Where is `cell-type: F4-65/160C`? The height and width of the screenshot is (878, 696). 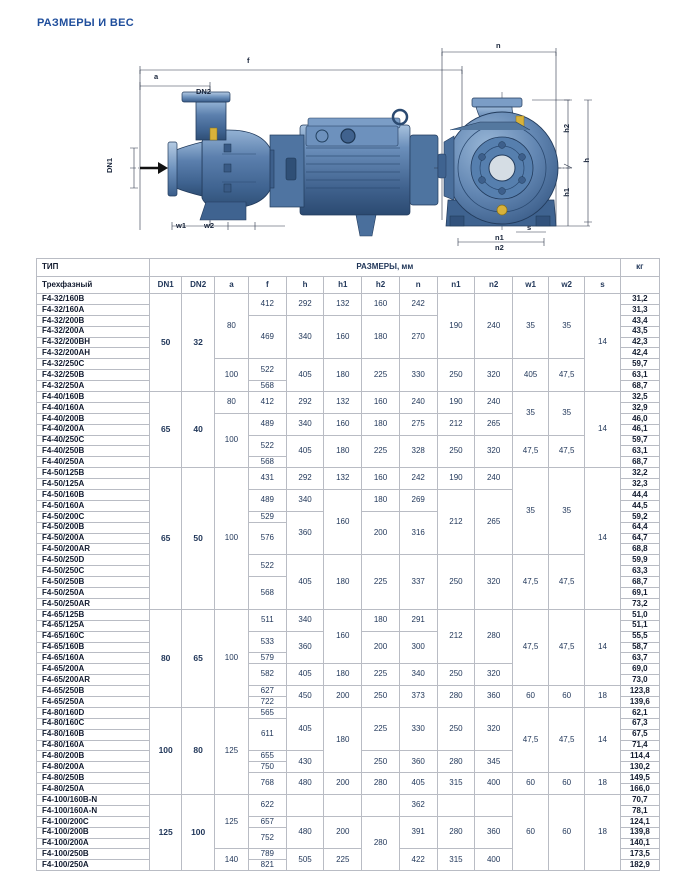
cell-type: F4-65/160C is located at coordinates (93, 636).